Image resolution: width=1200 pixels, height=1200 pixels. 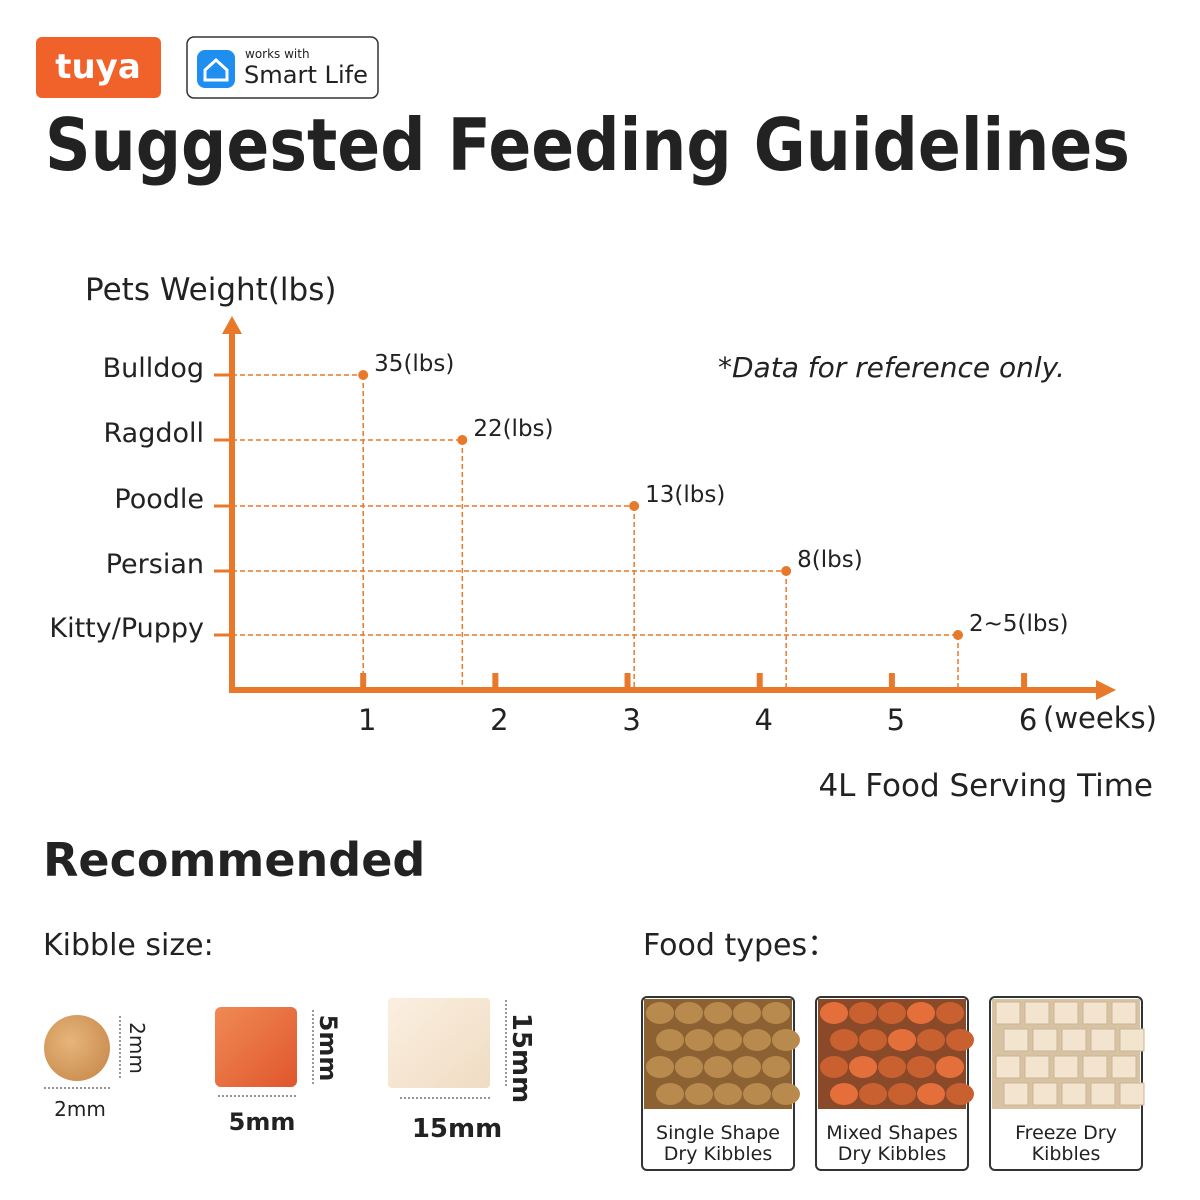 I want to click on y-category-label: Ragdoll, so click(x=153, y=433).